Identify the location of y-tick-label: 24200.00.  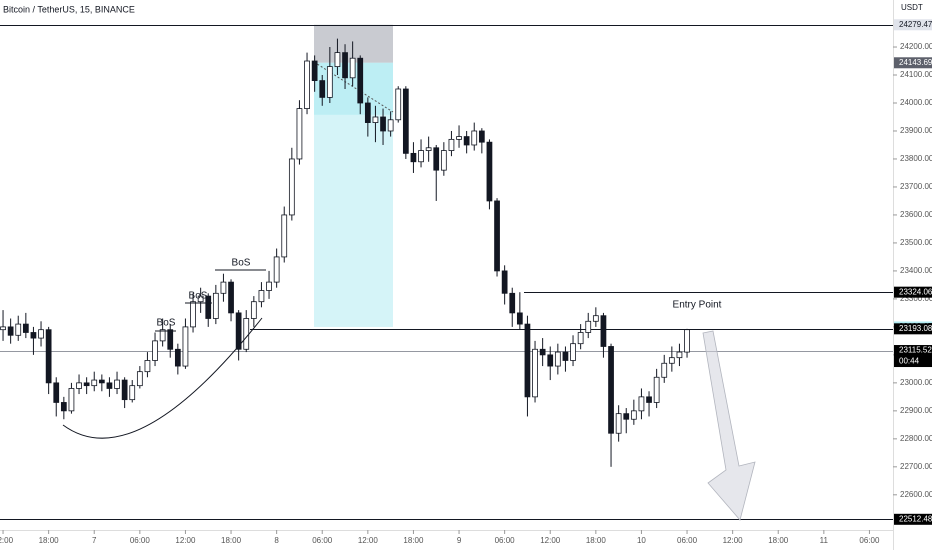
(916, 46).